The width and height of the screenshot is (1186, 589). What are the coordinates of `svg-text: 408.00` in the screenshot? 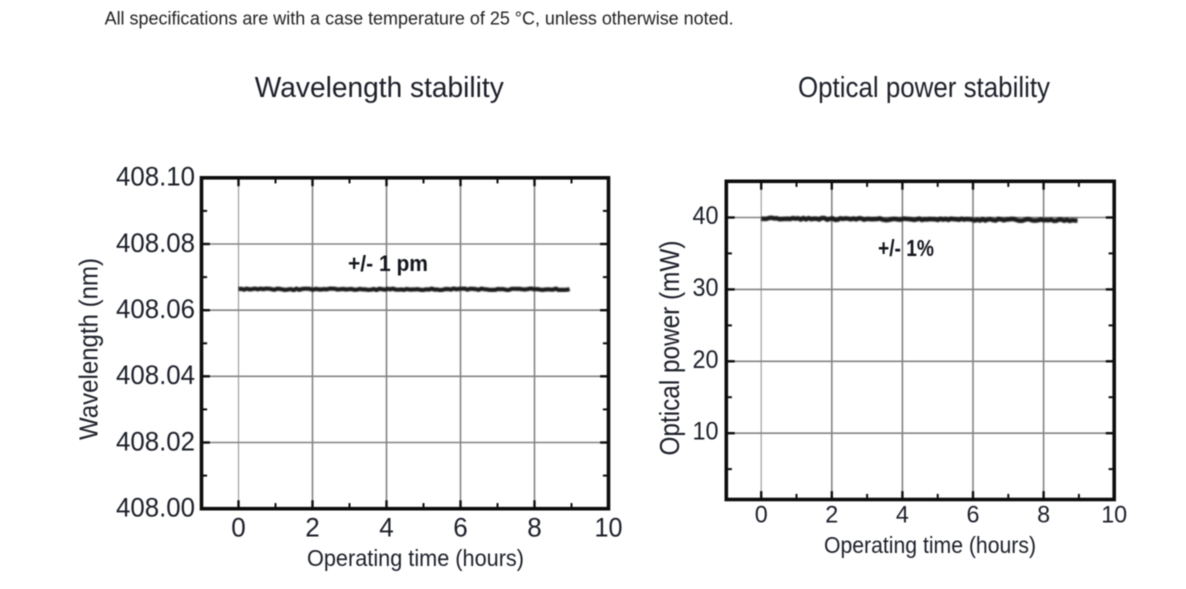 It's located at (155, 508).